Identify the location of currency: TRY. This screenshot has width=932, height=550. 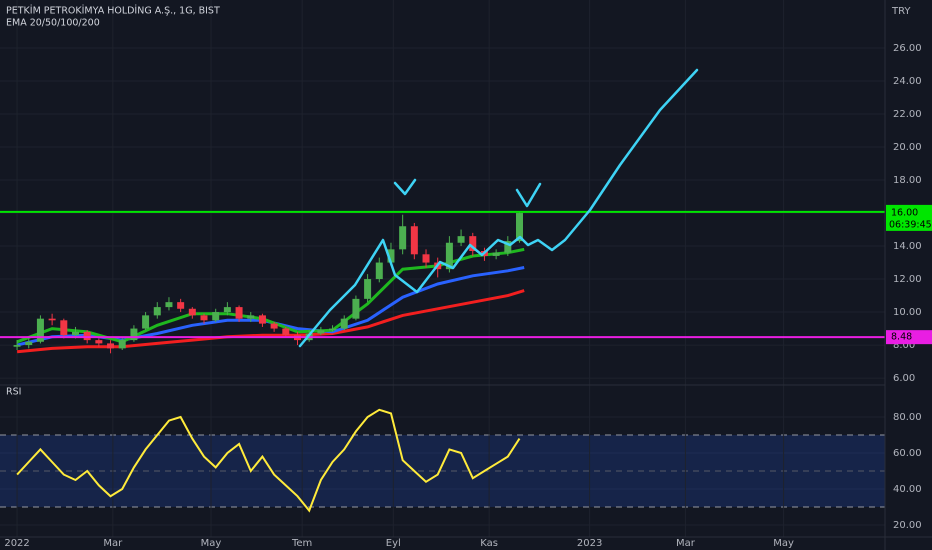
(901, 11).